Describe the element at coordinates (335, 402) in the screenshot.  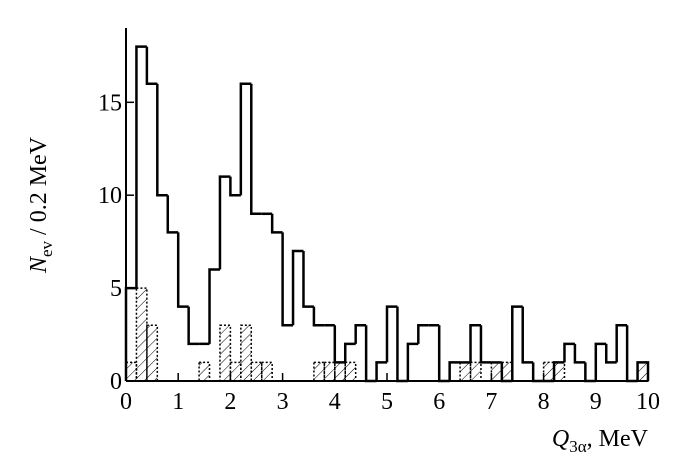
I see `x-tick-label: 4` at that location.